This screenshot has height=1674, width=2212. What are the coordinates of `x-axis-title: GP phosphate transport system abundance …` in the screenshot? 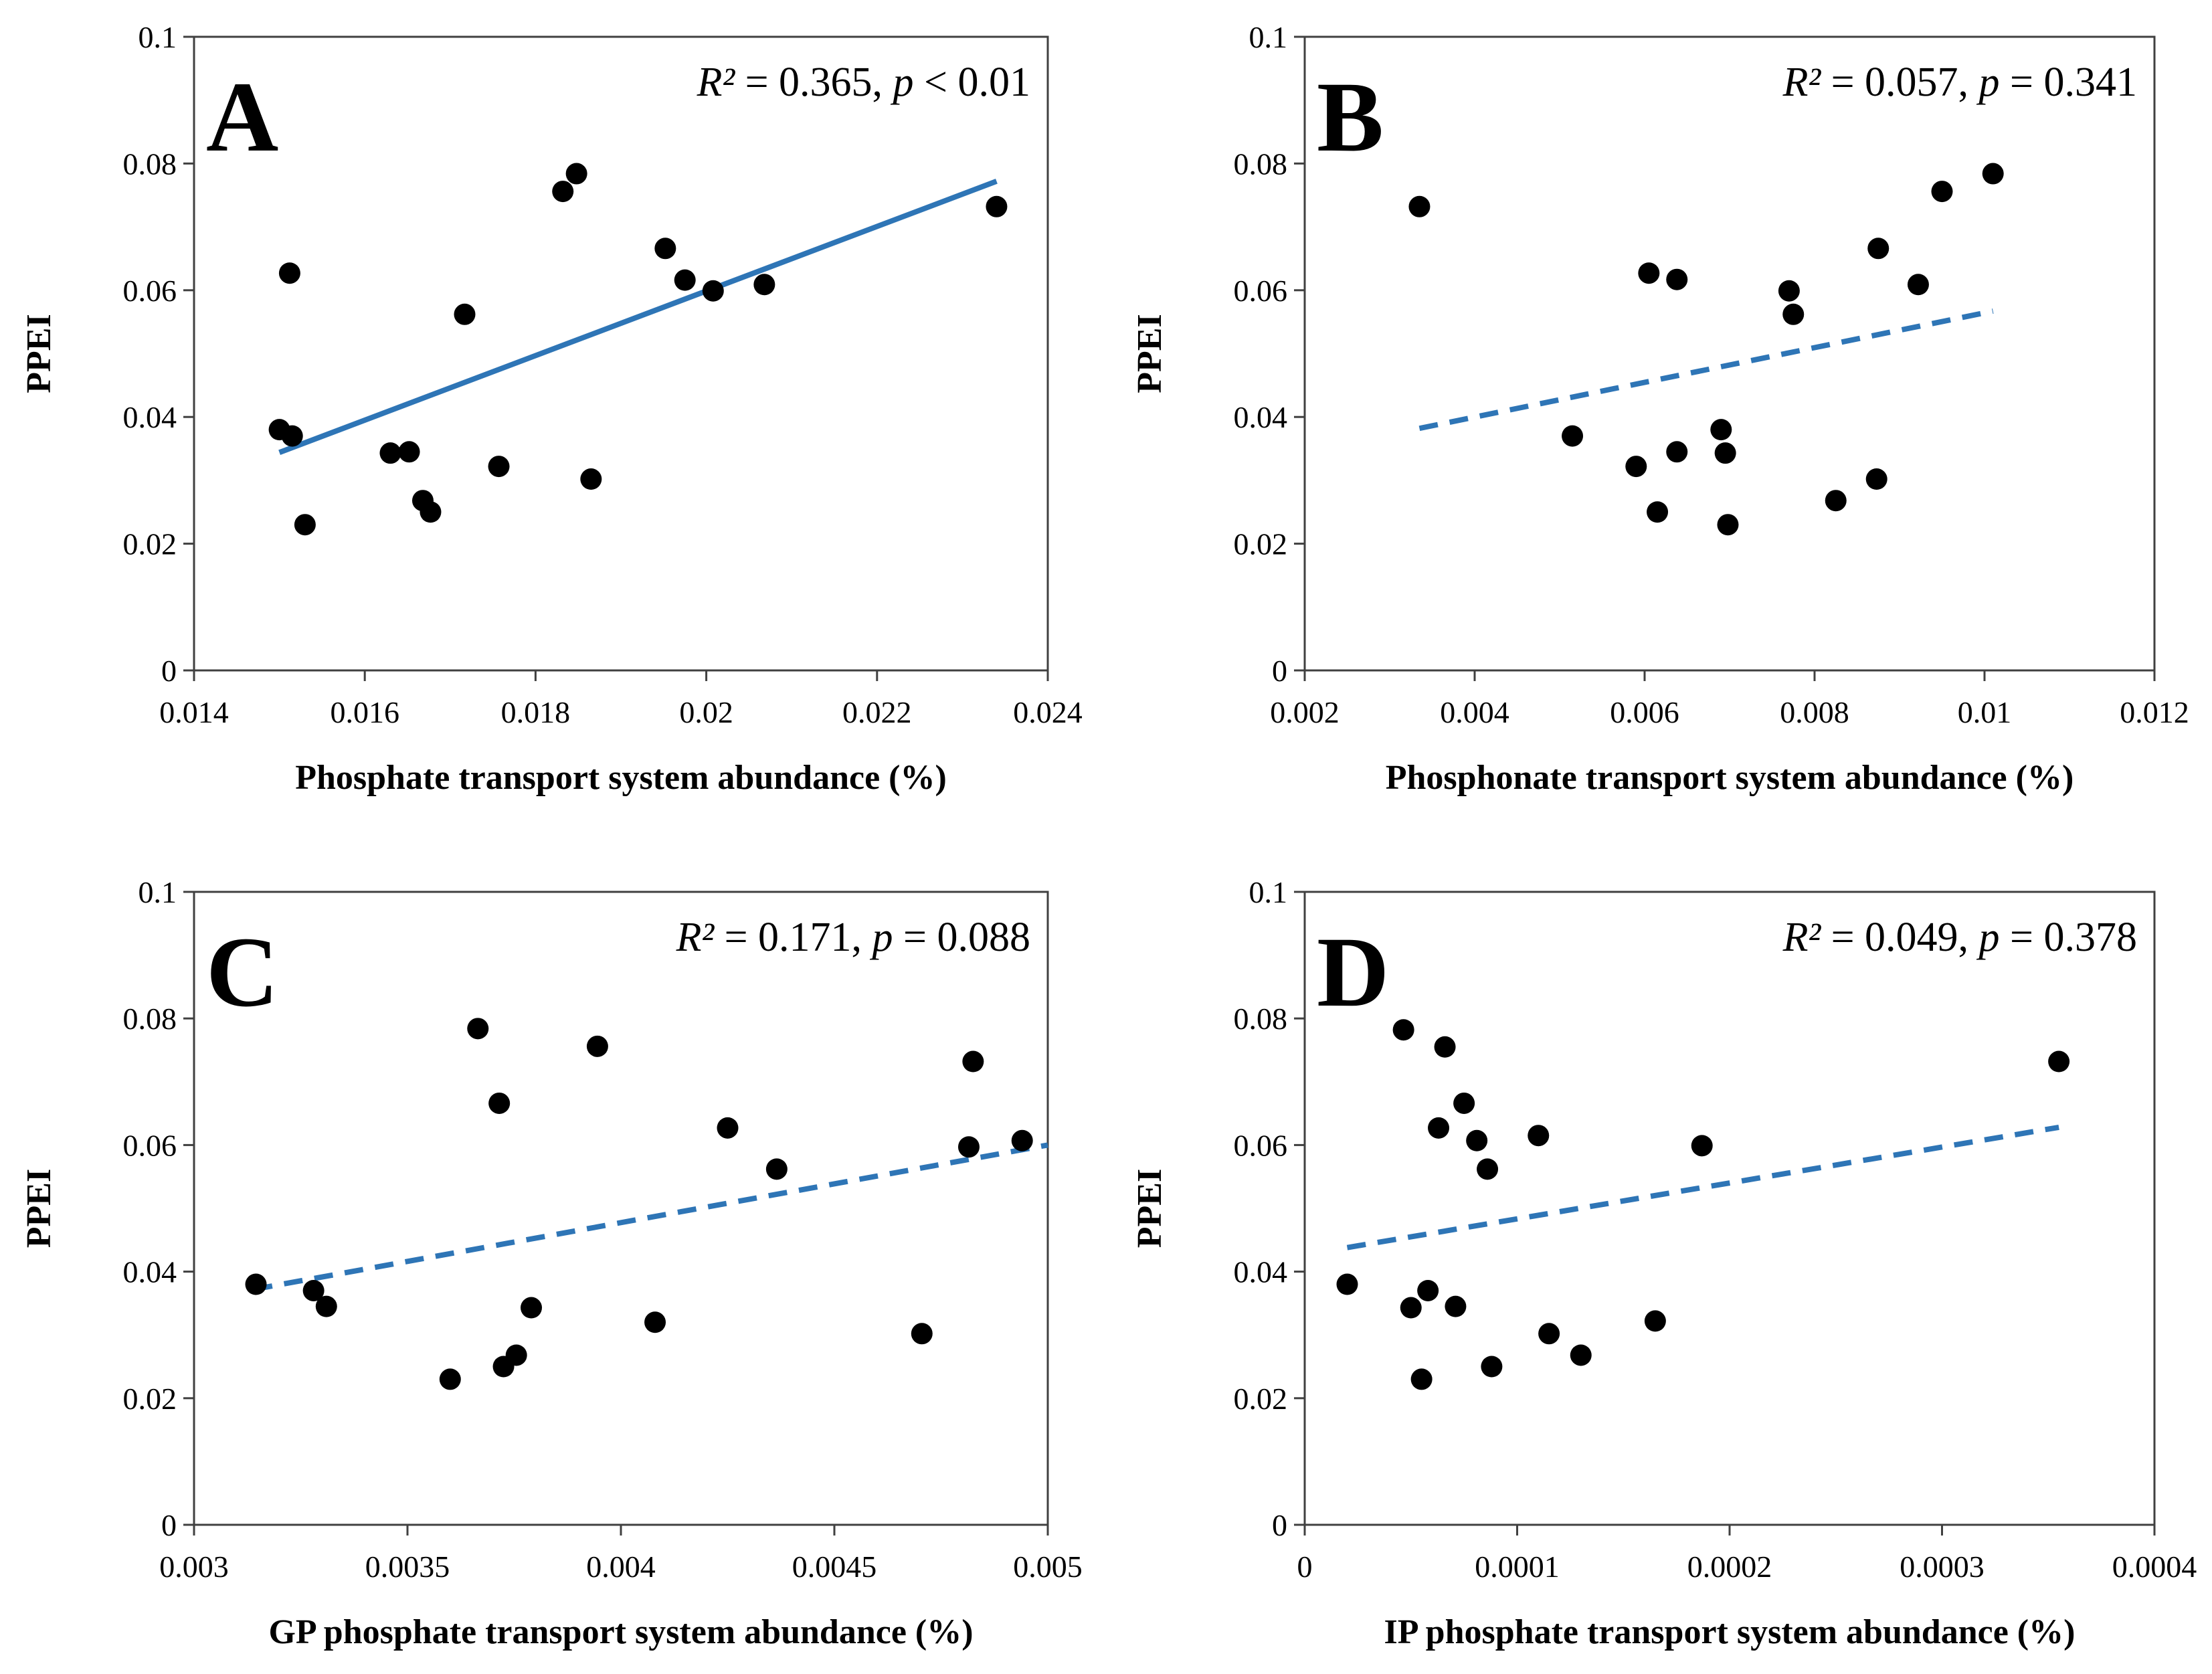 It's located at (621, 1632).